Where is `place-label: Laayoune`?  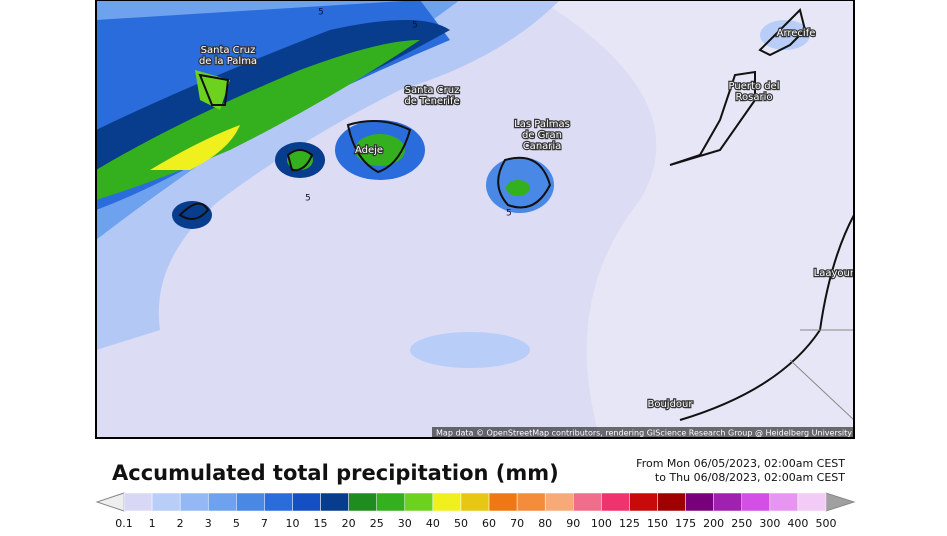 place-label: Laayoune is located at coordinates (838, 273).